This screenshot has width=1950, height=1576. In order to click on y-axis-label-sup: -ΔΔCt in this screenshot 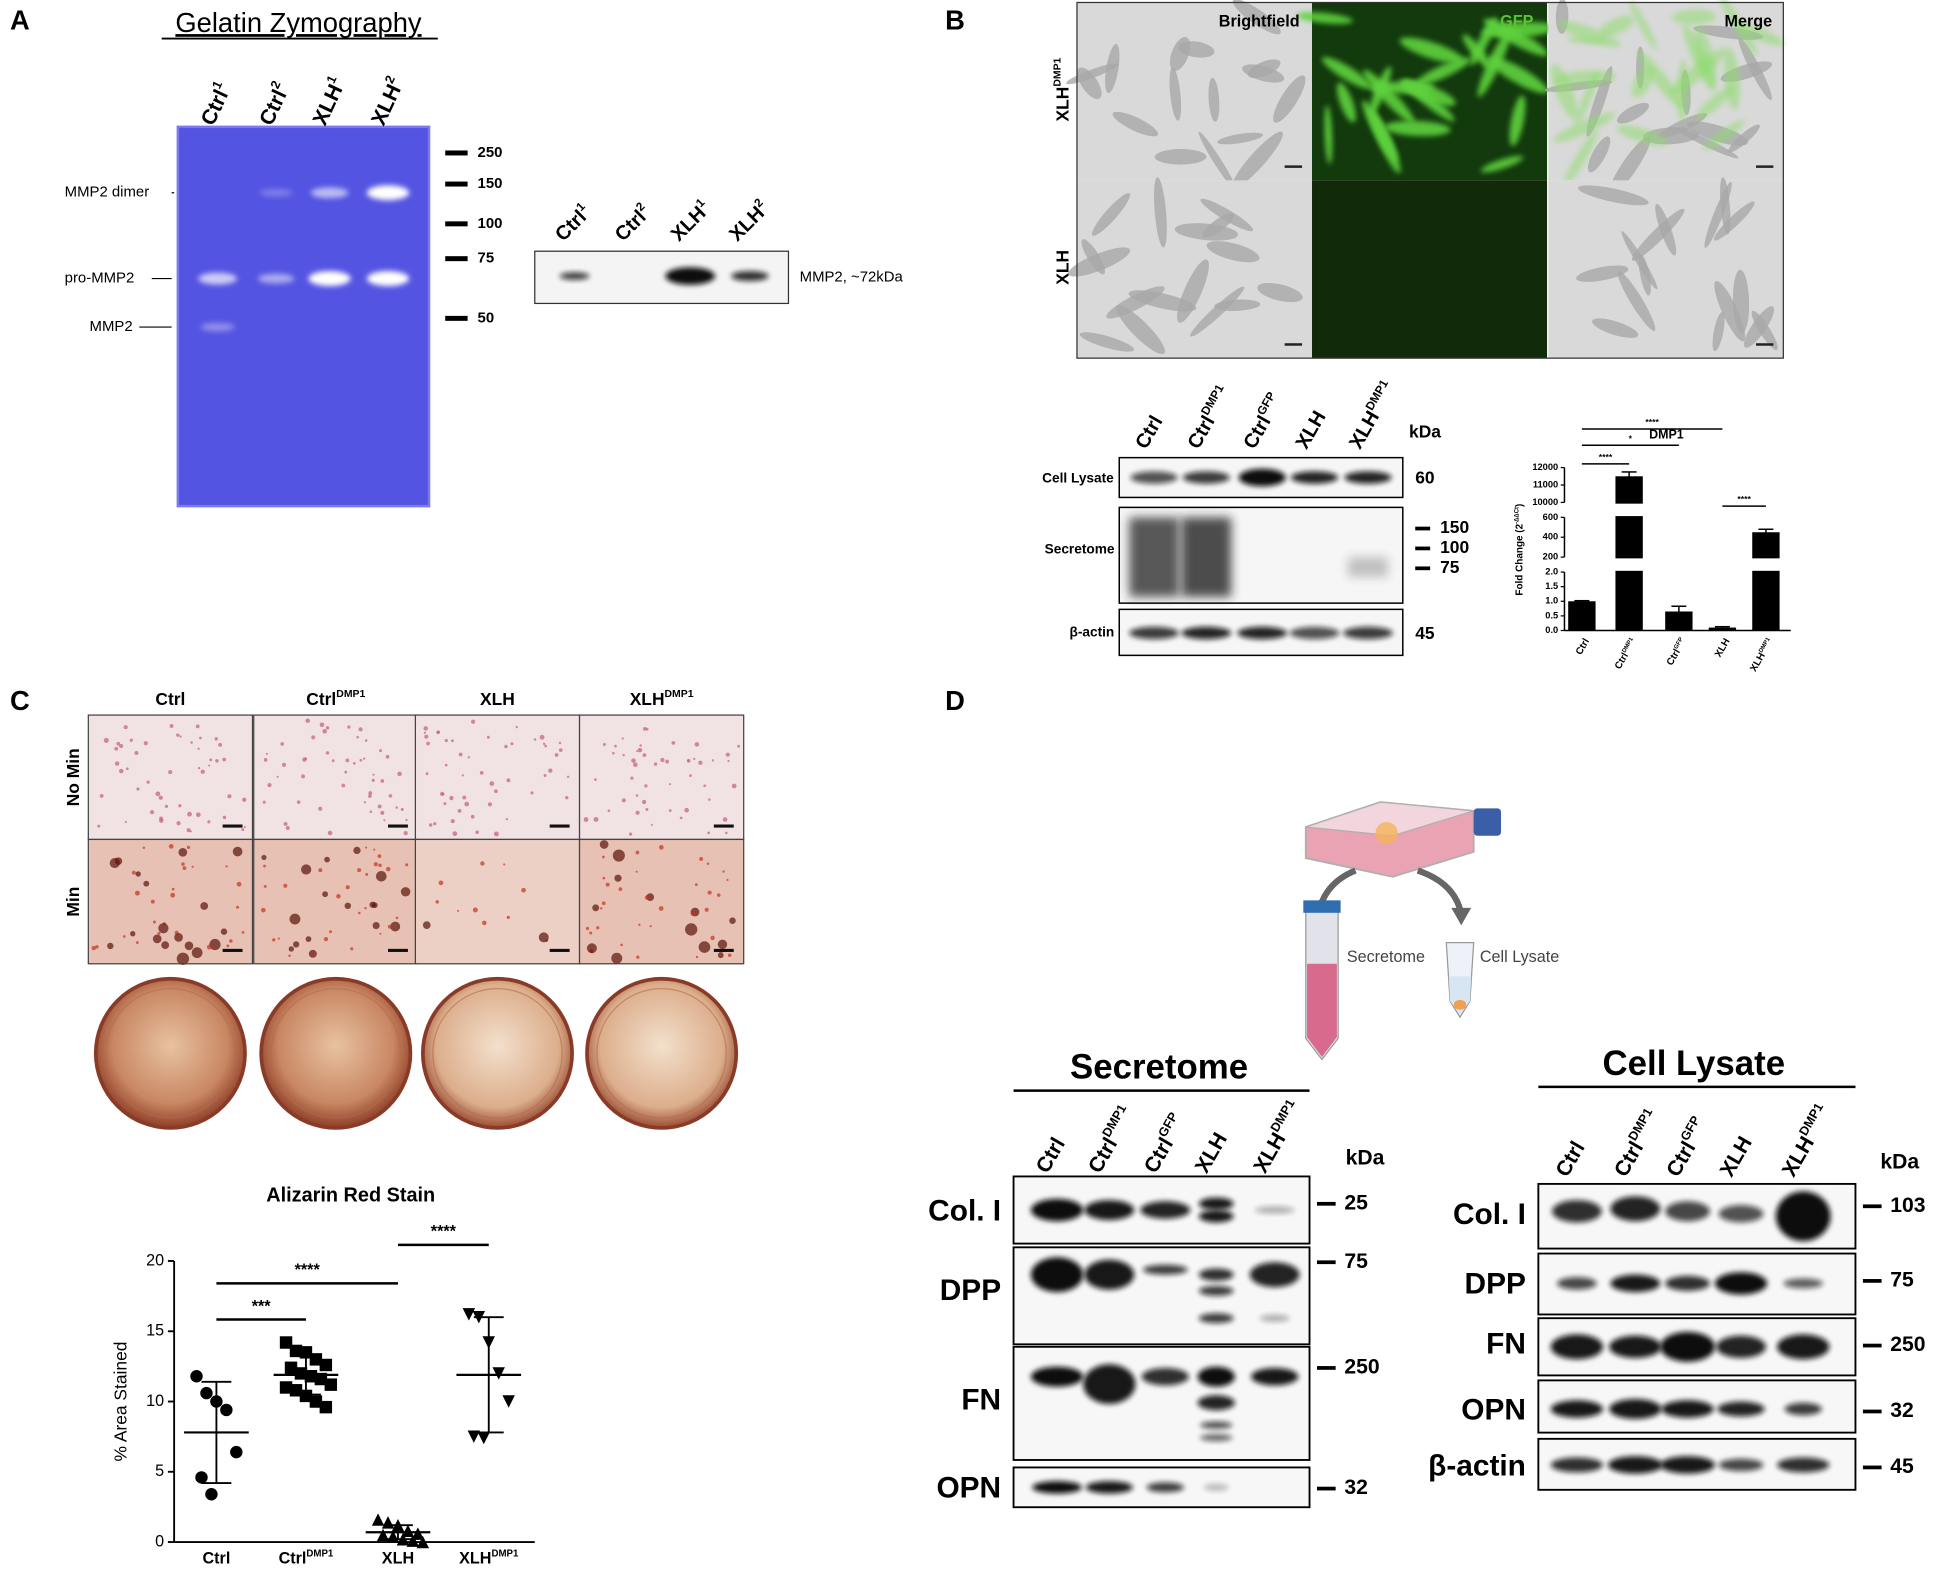, I will do `click(1517, 515)`.